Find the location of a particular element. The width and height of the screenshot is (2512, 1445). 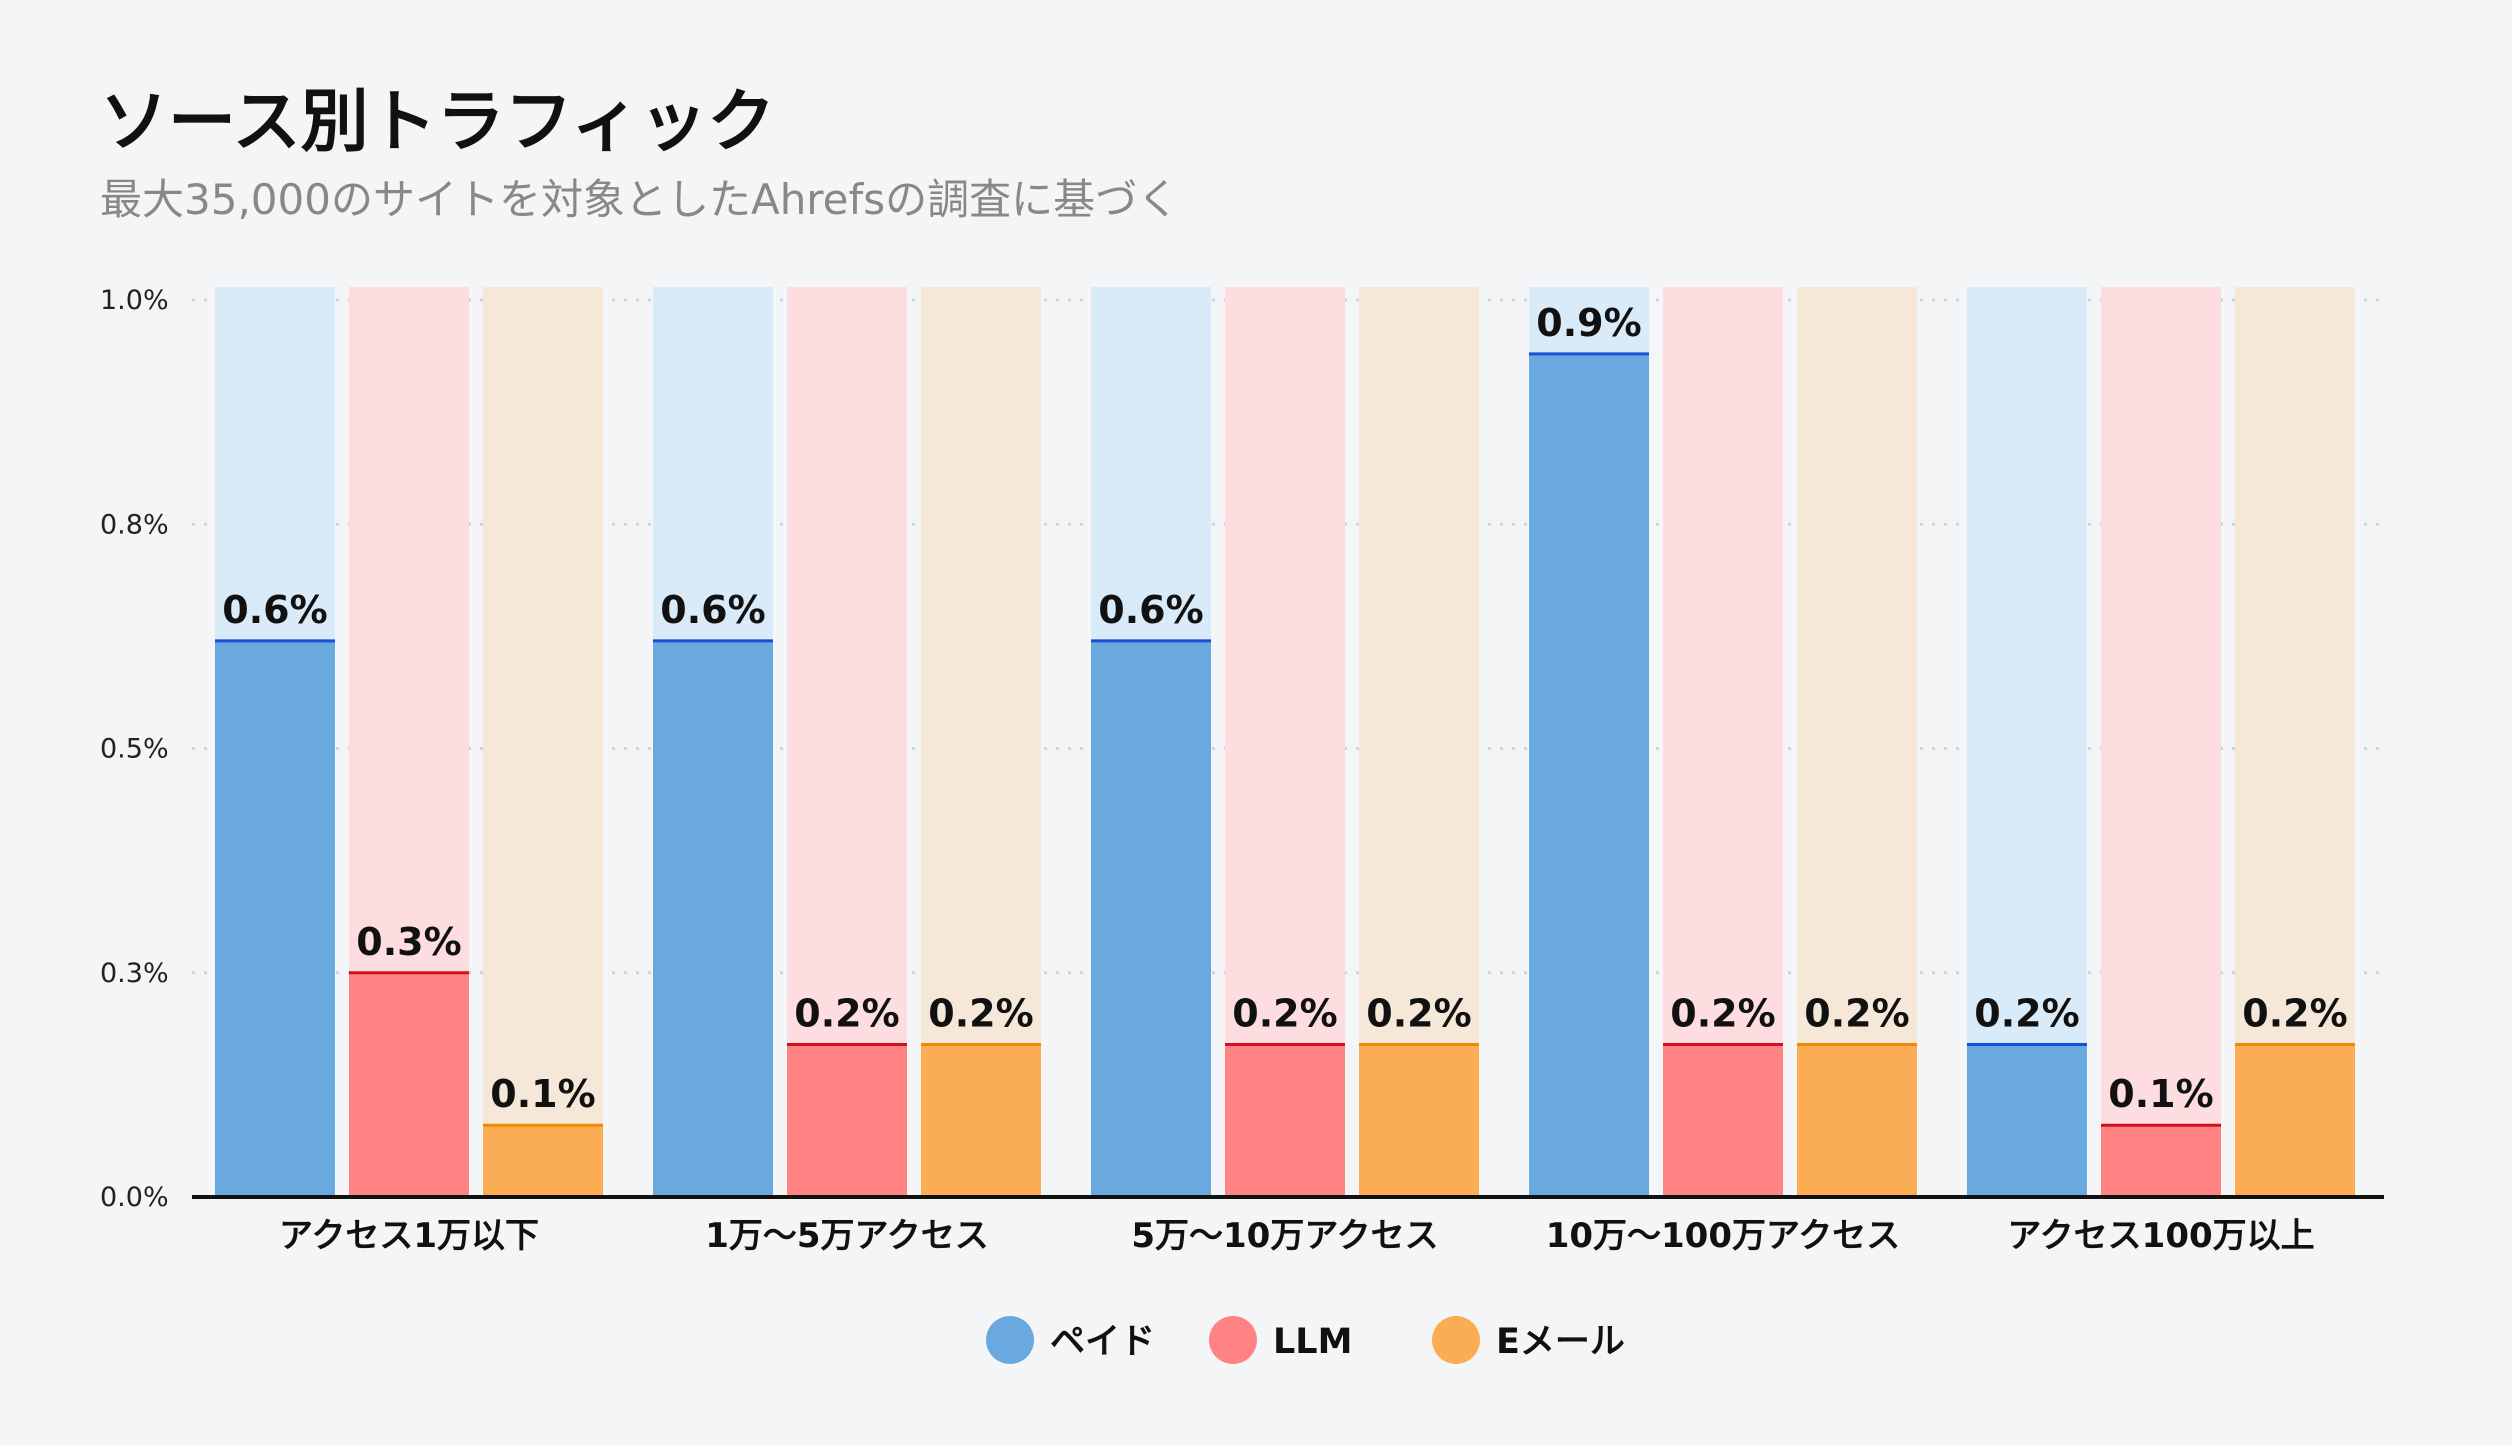

x-category-label: 10万〜100万アクセス is located at coordinates (1723, 1236).